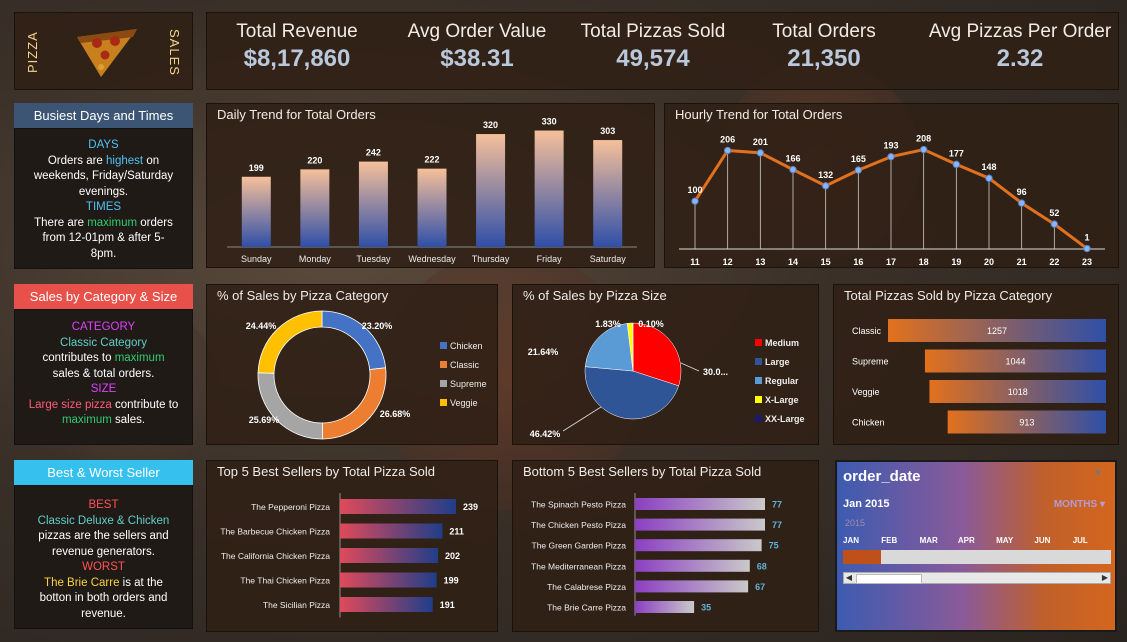  What do you see at coordinates (174, 52) in the screenshot?
I see `logo-right-text: SALES` at bounding box center [174, 52].